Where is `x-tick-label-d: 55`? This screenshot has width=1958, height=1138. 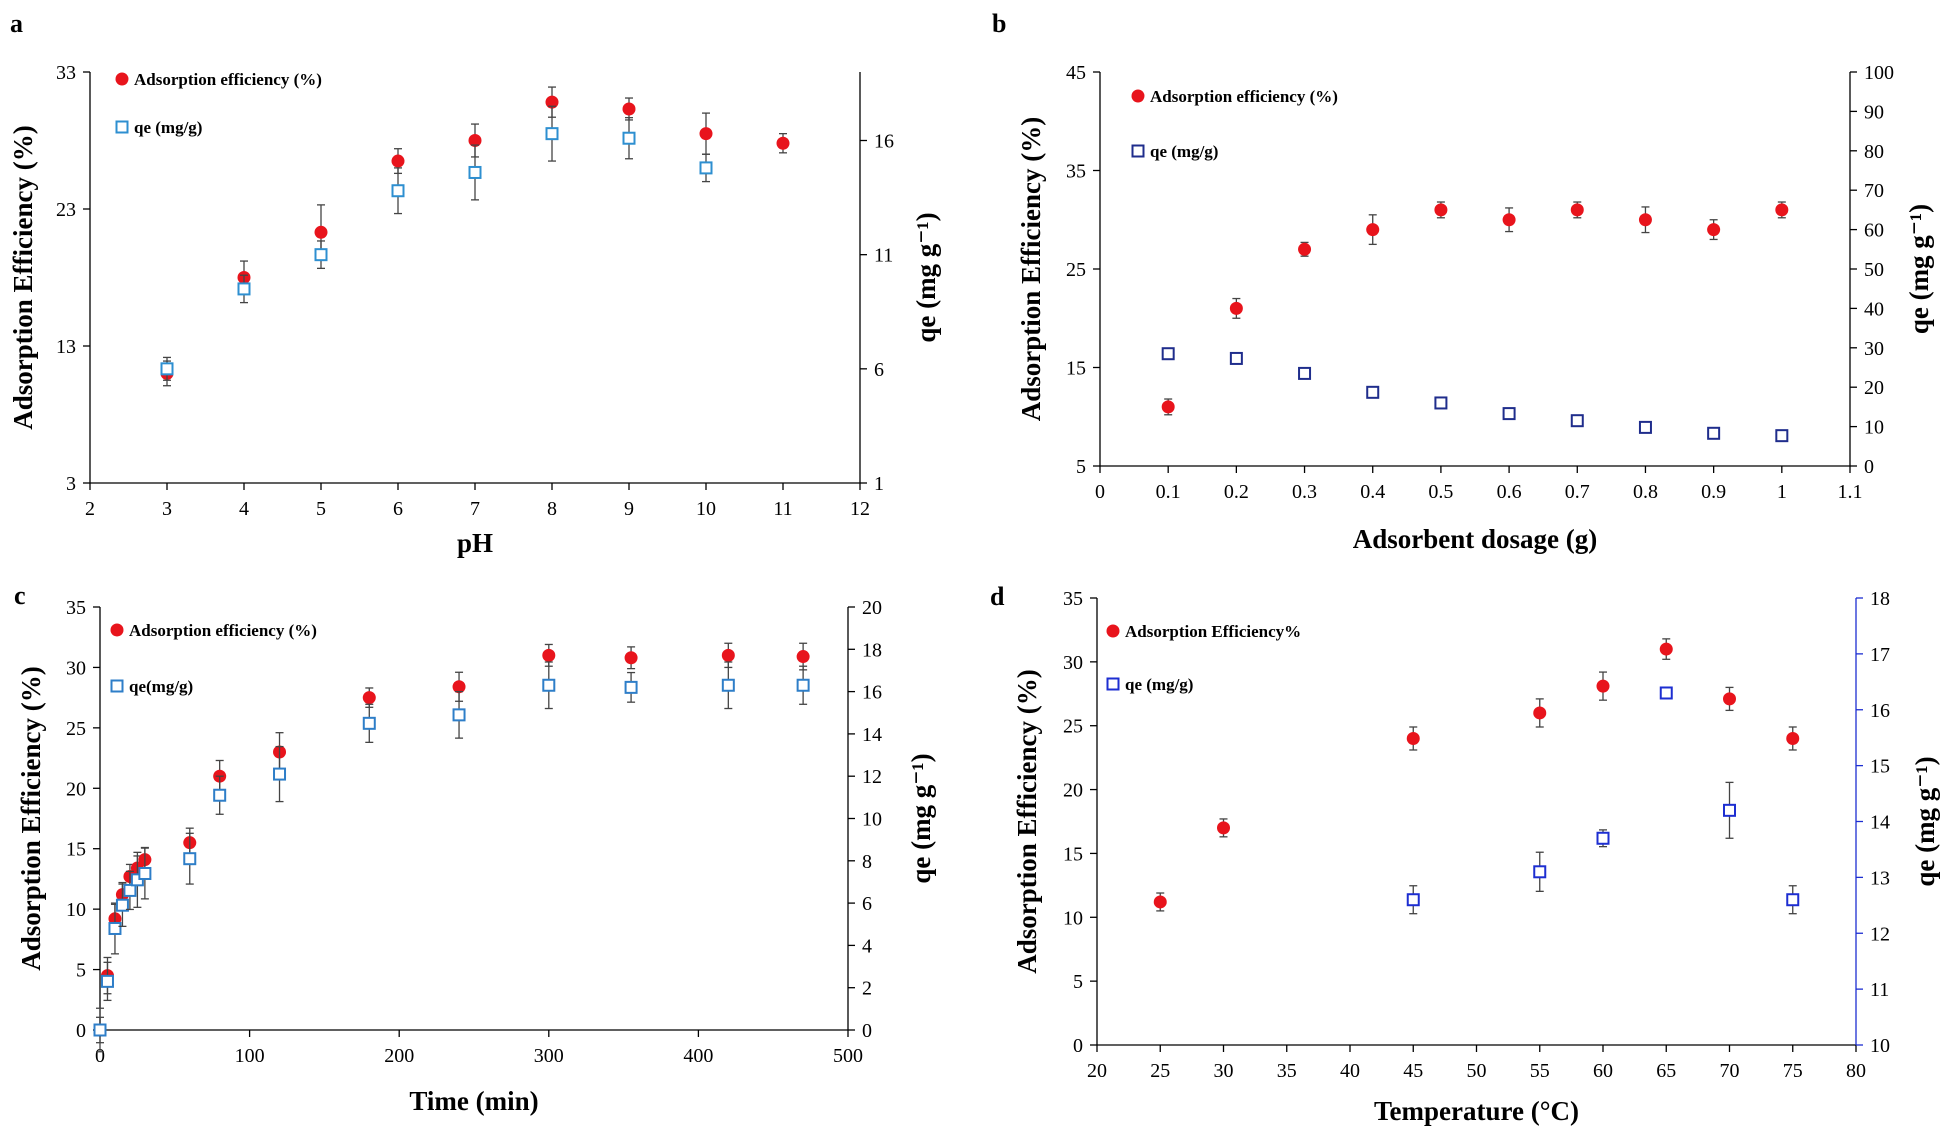
x-tick-label-d: 55 is located at coordinates (1540, 1071).